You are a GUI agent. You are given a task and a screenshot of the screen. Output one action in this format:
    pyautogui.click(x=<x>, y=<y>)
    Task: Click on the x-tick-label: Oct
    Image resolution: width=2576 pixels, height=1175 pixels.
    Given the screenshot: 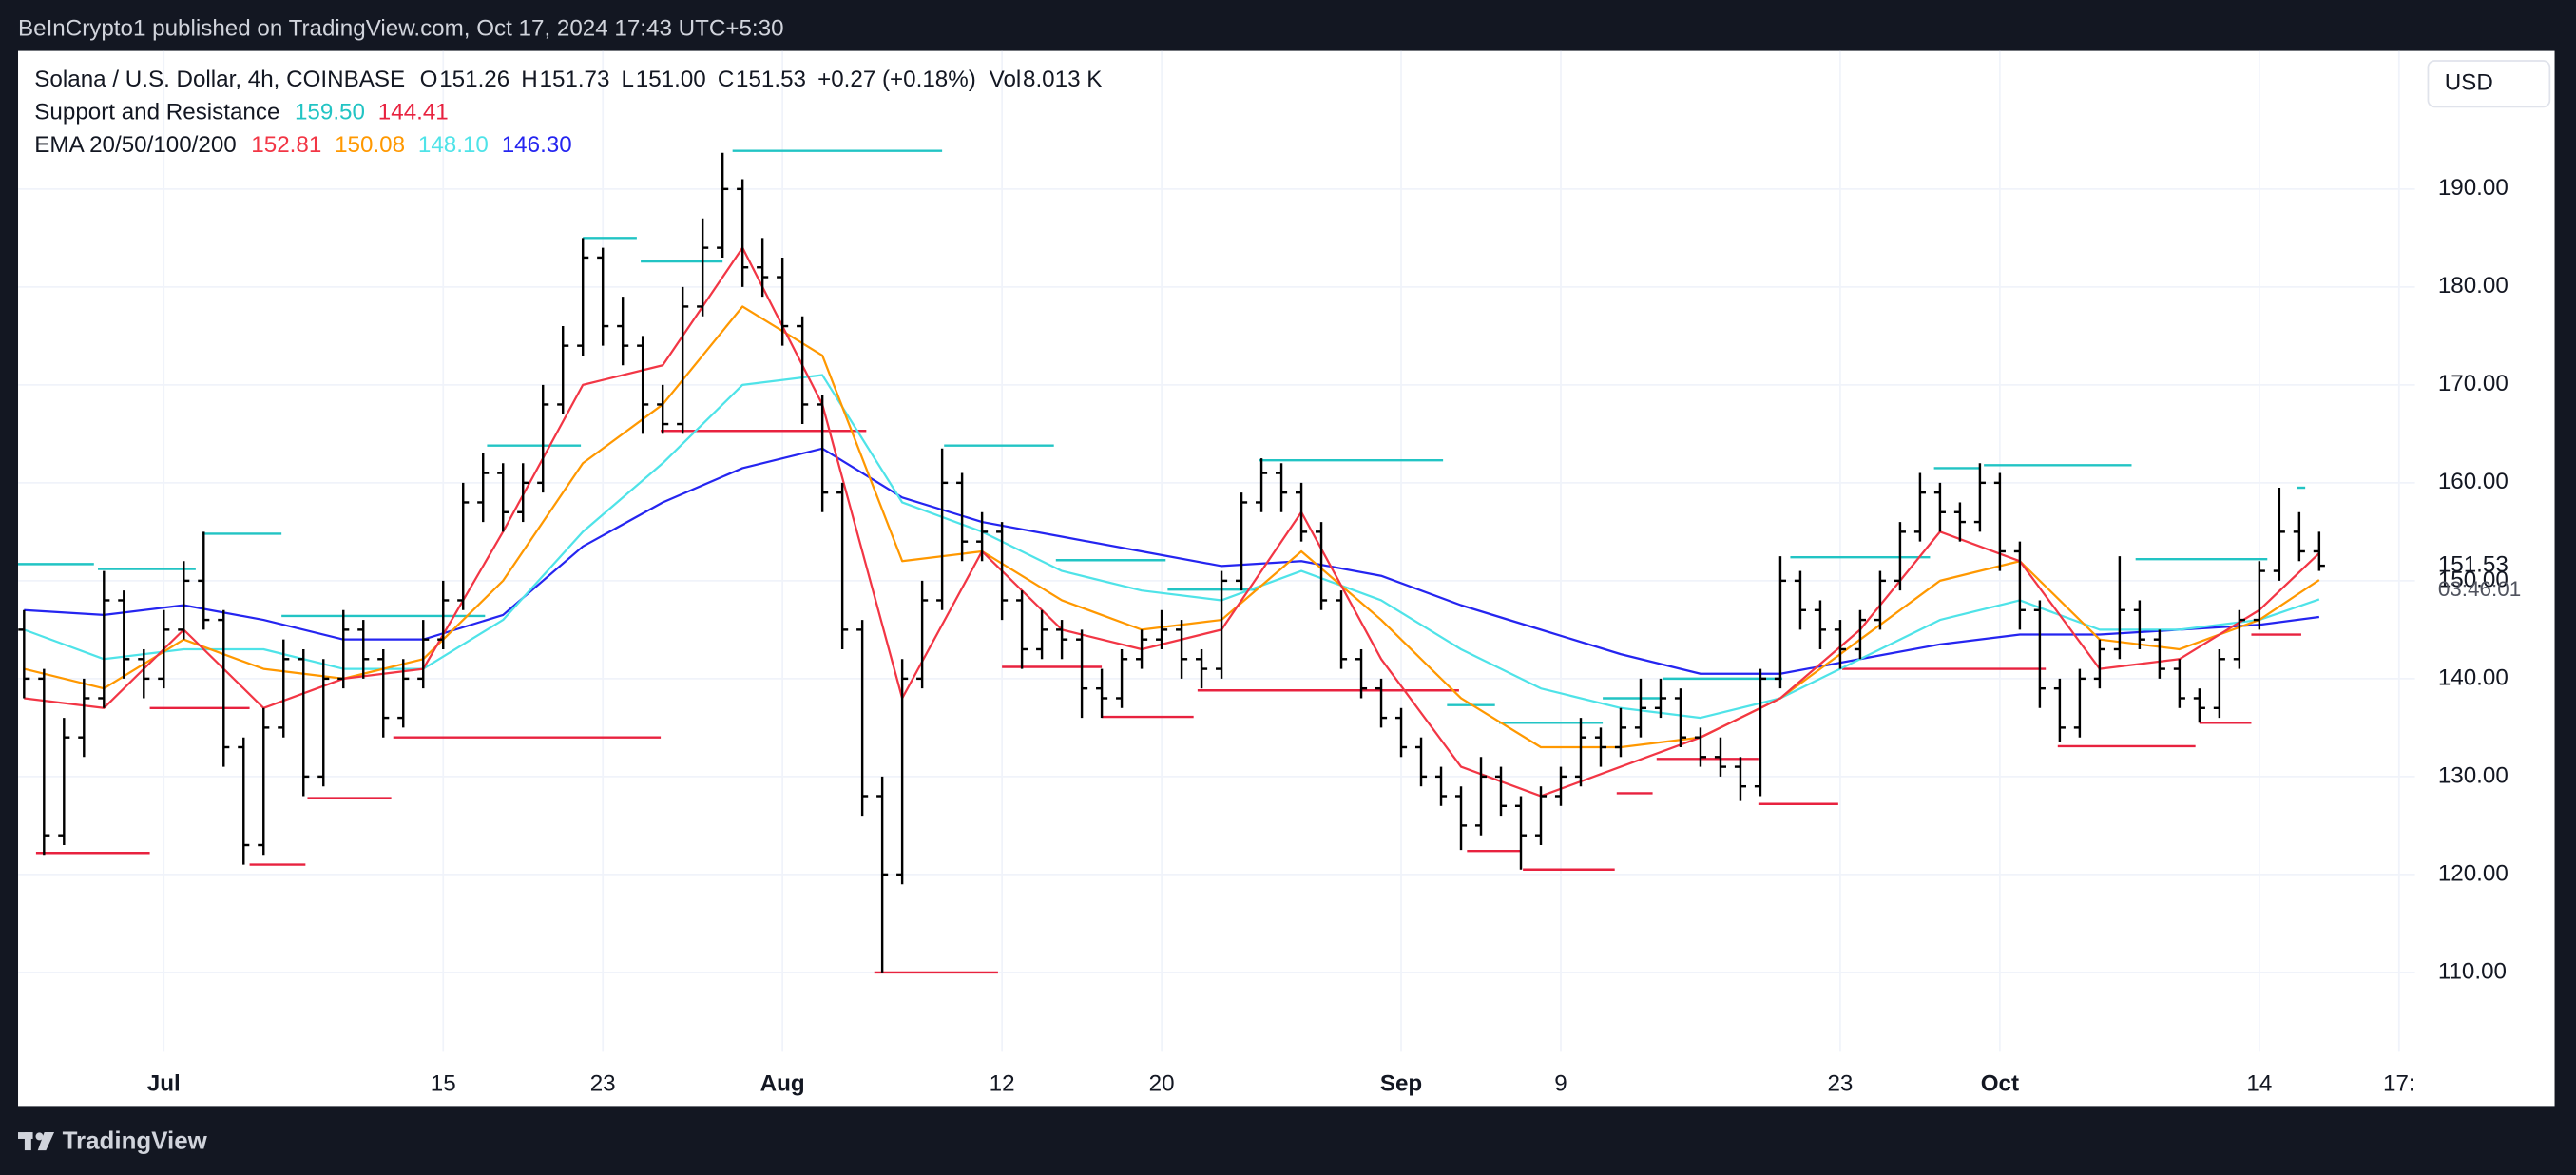 What is the action you would take?
    pyautogui.click(x=2000, y=1083)
    